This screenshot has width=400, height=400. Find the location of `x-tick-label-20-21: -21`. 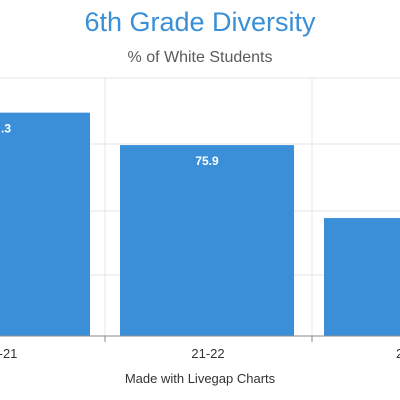

x-tick-label-20-21: -21 is located at coordinates (8, 353).